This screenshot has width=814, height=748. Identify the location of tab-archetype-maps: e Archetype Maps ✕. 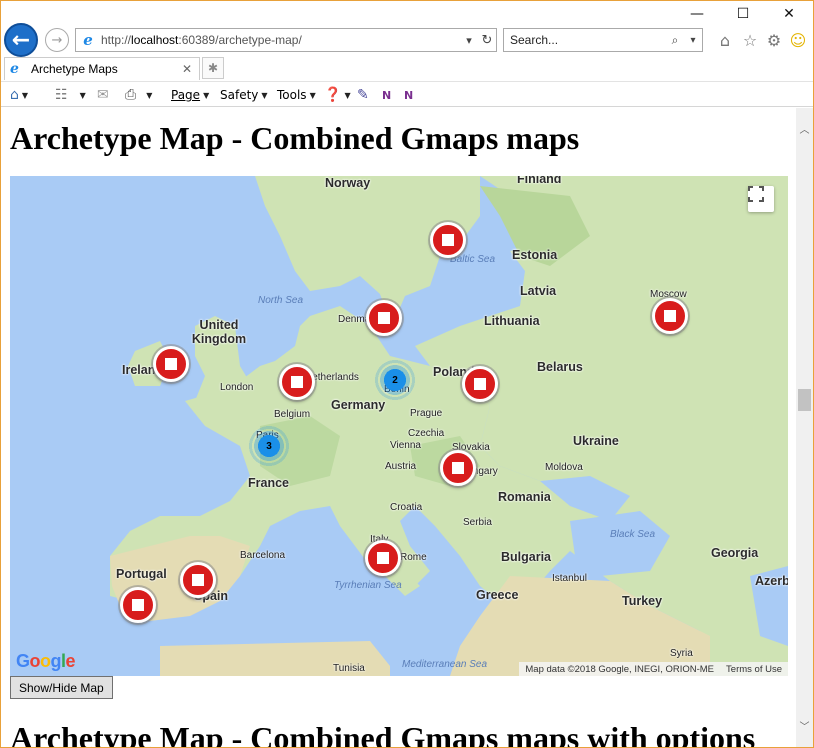
(102, 68).